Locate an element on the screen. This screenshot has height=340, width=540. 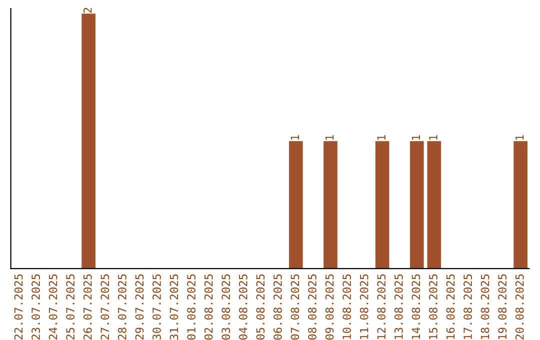
x-tick-label: 03.08.2025 is located at coordinates (226, 307).